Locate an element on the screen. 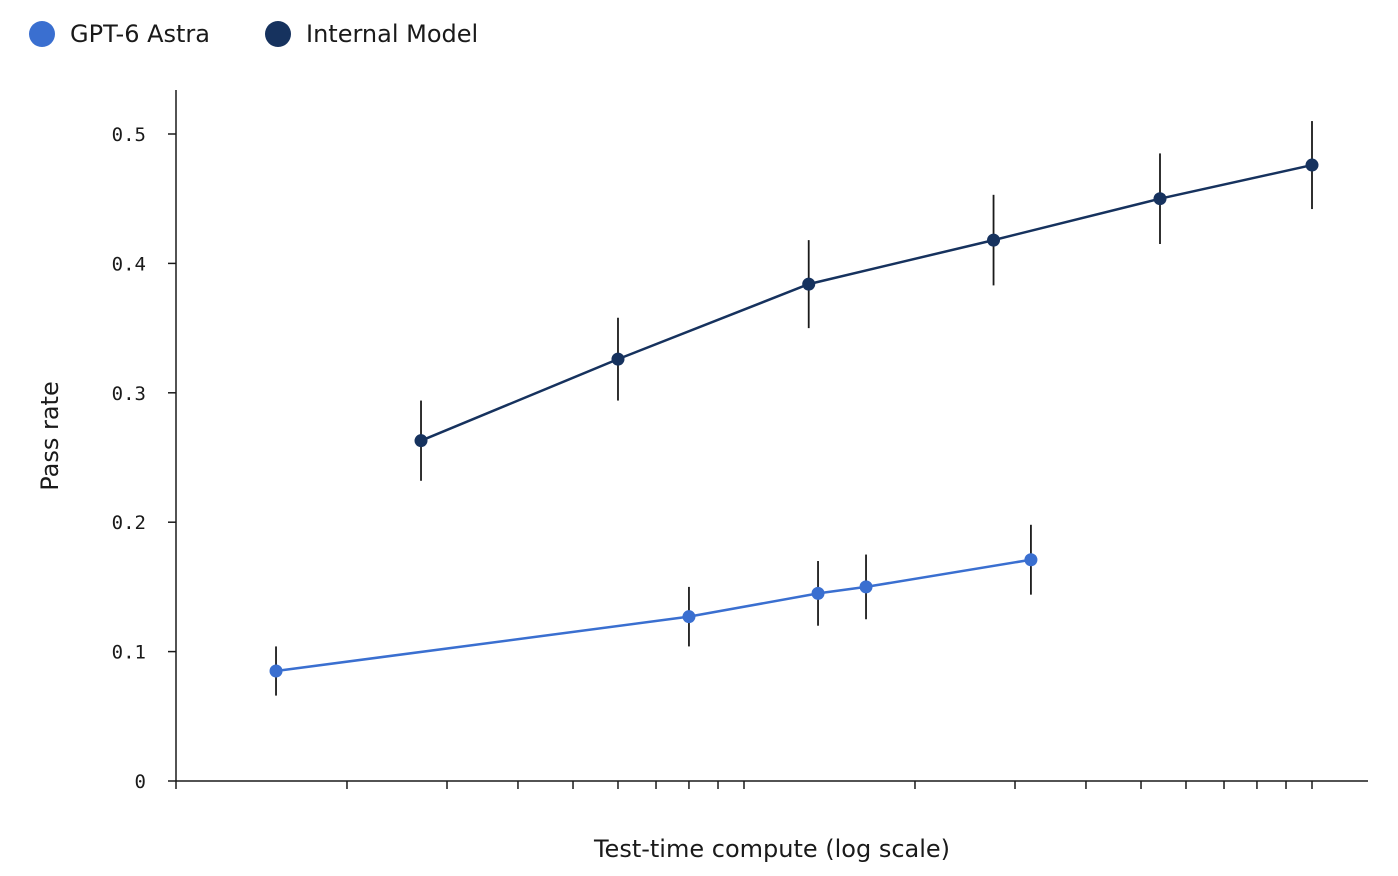 This screenshot has height=876, width=1398. y-tick-label: 0.4 is located at coordinates (129, 264).